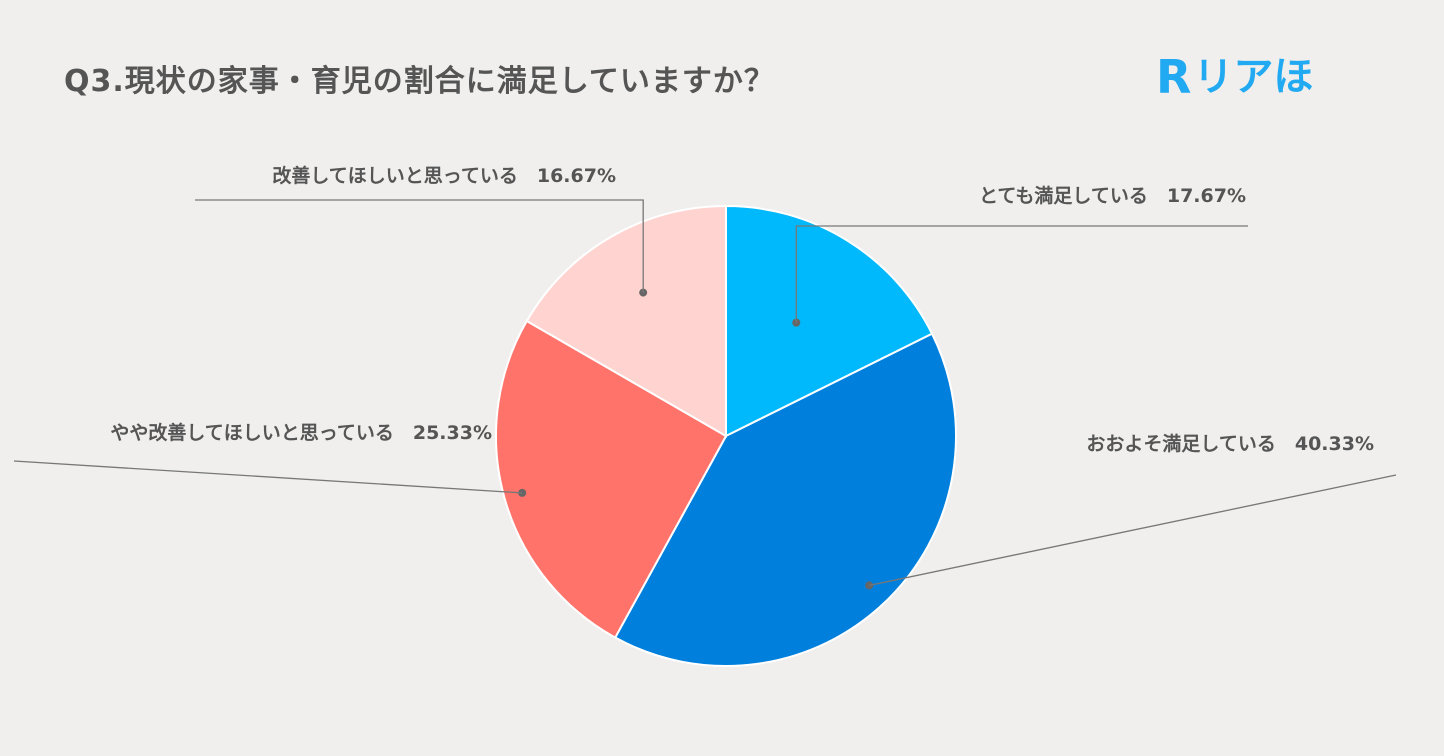 Image resolution: width=1444 pixels, height=756 pixels. What do you see at coordinates (419, 81) in the screenshot?
I see `chart-title: Q3.現状の家事・育児の割合に満足していますか？` at bounding box center [419, 81].